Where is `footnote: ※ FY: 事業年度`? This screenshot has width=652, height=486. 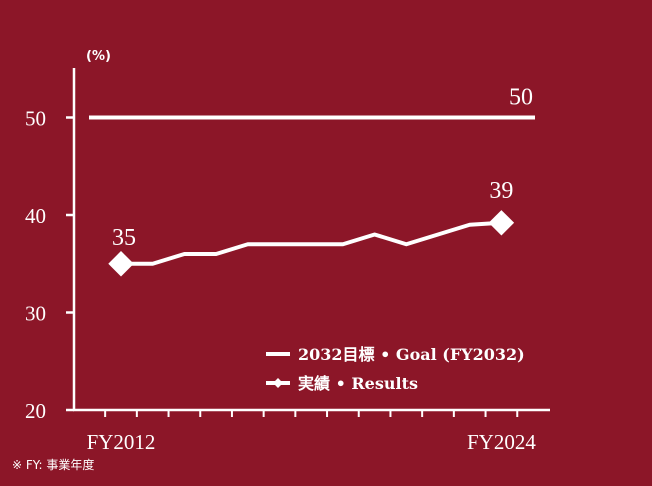
footnote: ※ FY: 事業年度 is located at coordinates (53, 465).